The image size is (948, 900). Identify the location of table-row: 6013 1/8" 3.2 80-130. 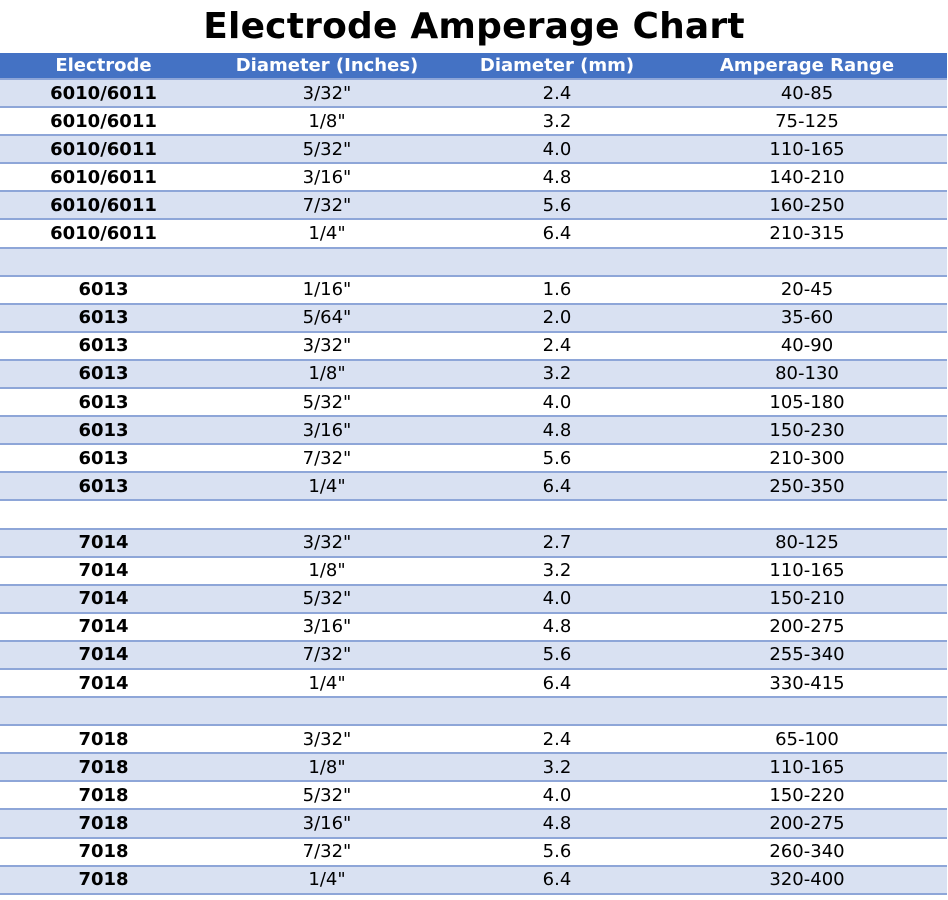
(473, 374).